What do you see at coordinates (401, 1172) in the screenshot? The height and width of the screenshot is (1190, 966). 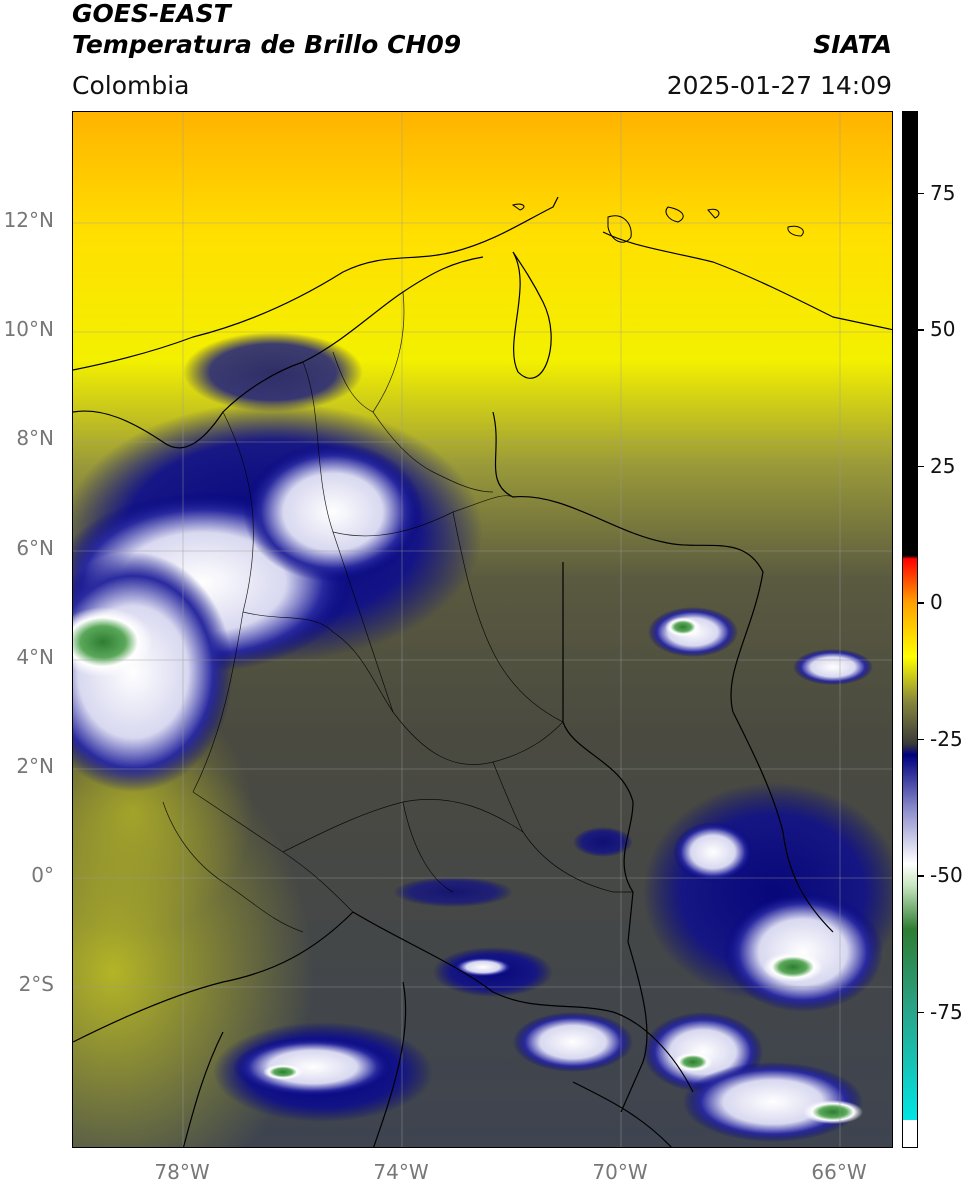 I see `lon-label: 74°W` at bounding box center [401, 1172].